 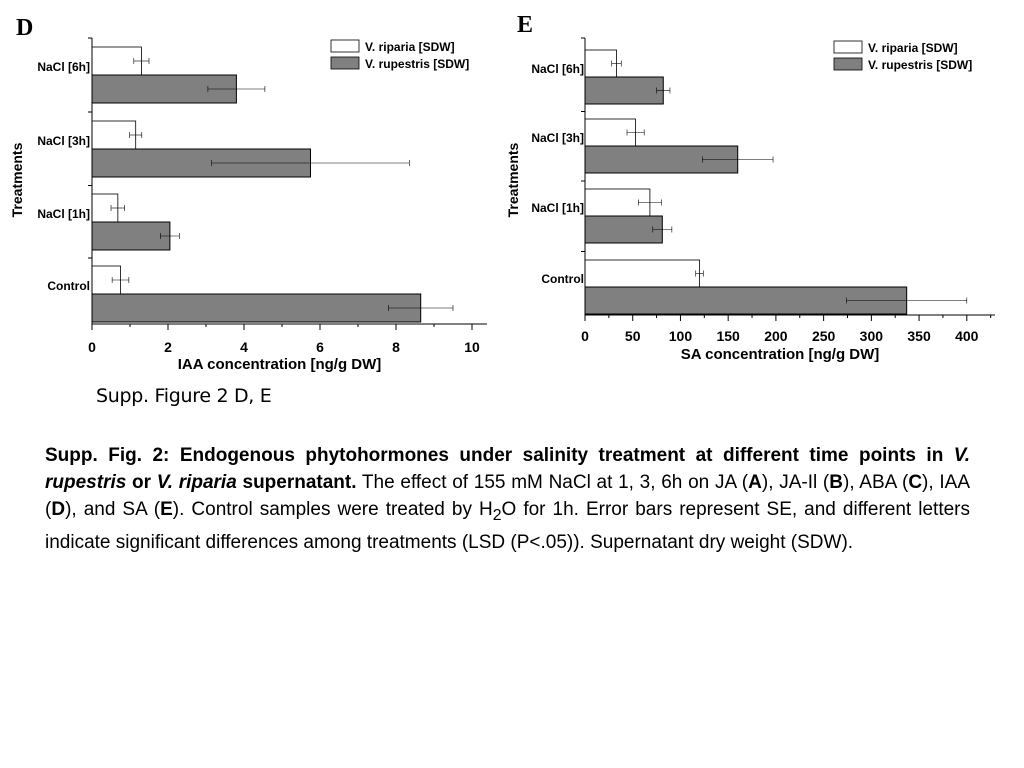 What do you see at coordinates (196, 482) in the screenshot?
I see `caption-species-riparia: V. riparia` at bounding box center [196, 482].